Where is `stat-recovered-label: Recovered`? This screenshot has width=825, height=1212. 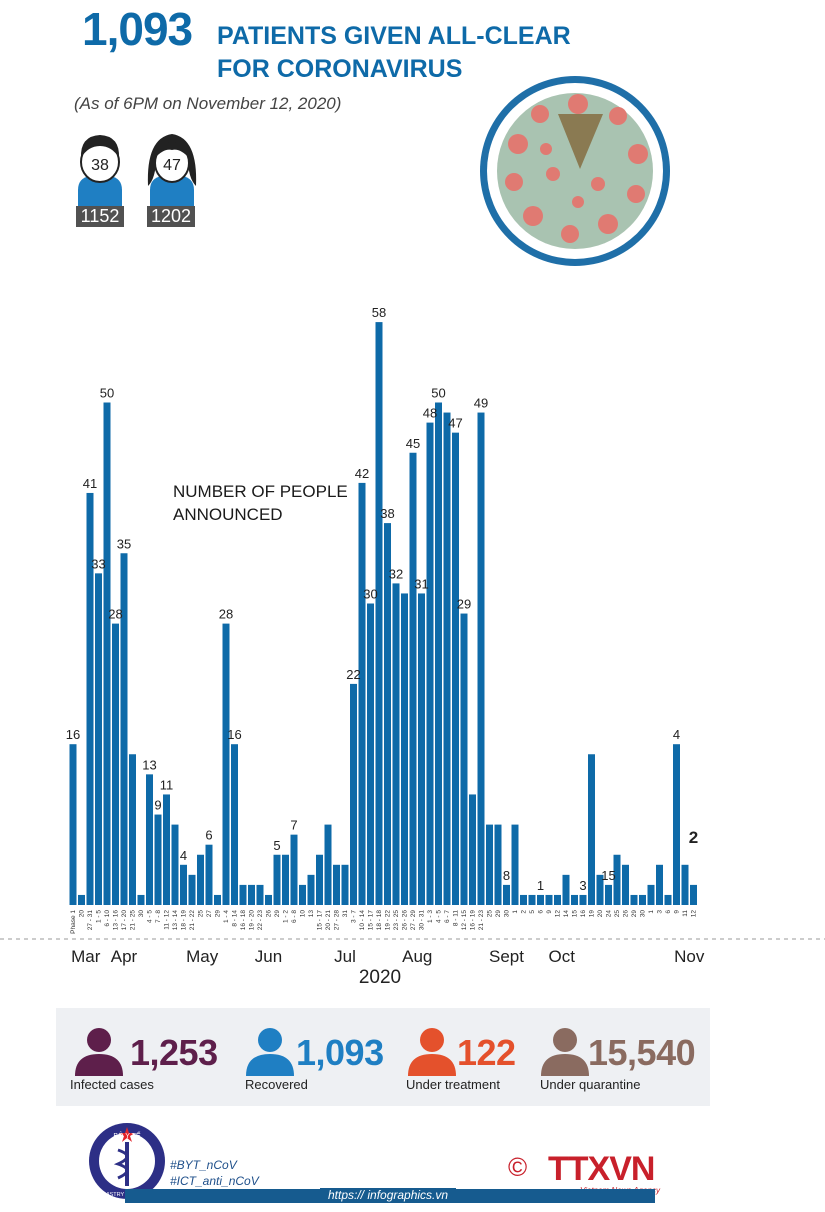
stat-recovered-label: Recovered is located at coordinates (276, 1084).